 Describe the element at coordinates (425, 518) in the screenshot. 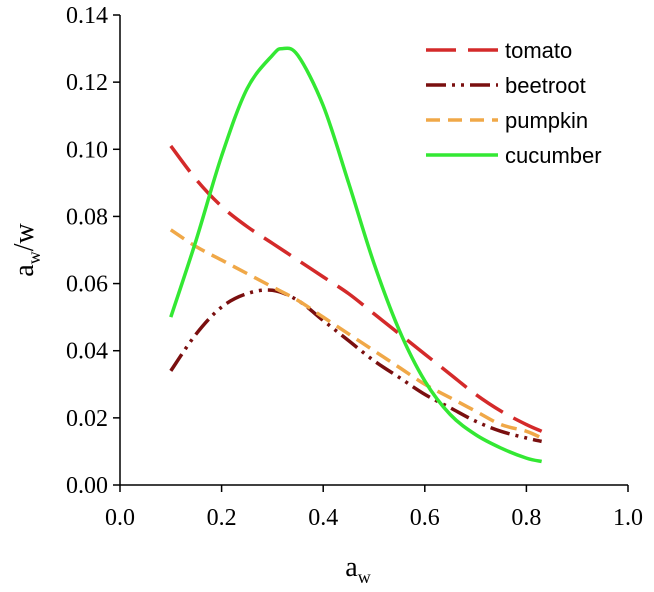

I see `x-tick-label: 0.6` at that location.